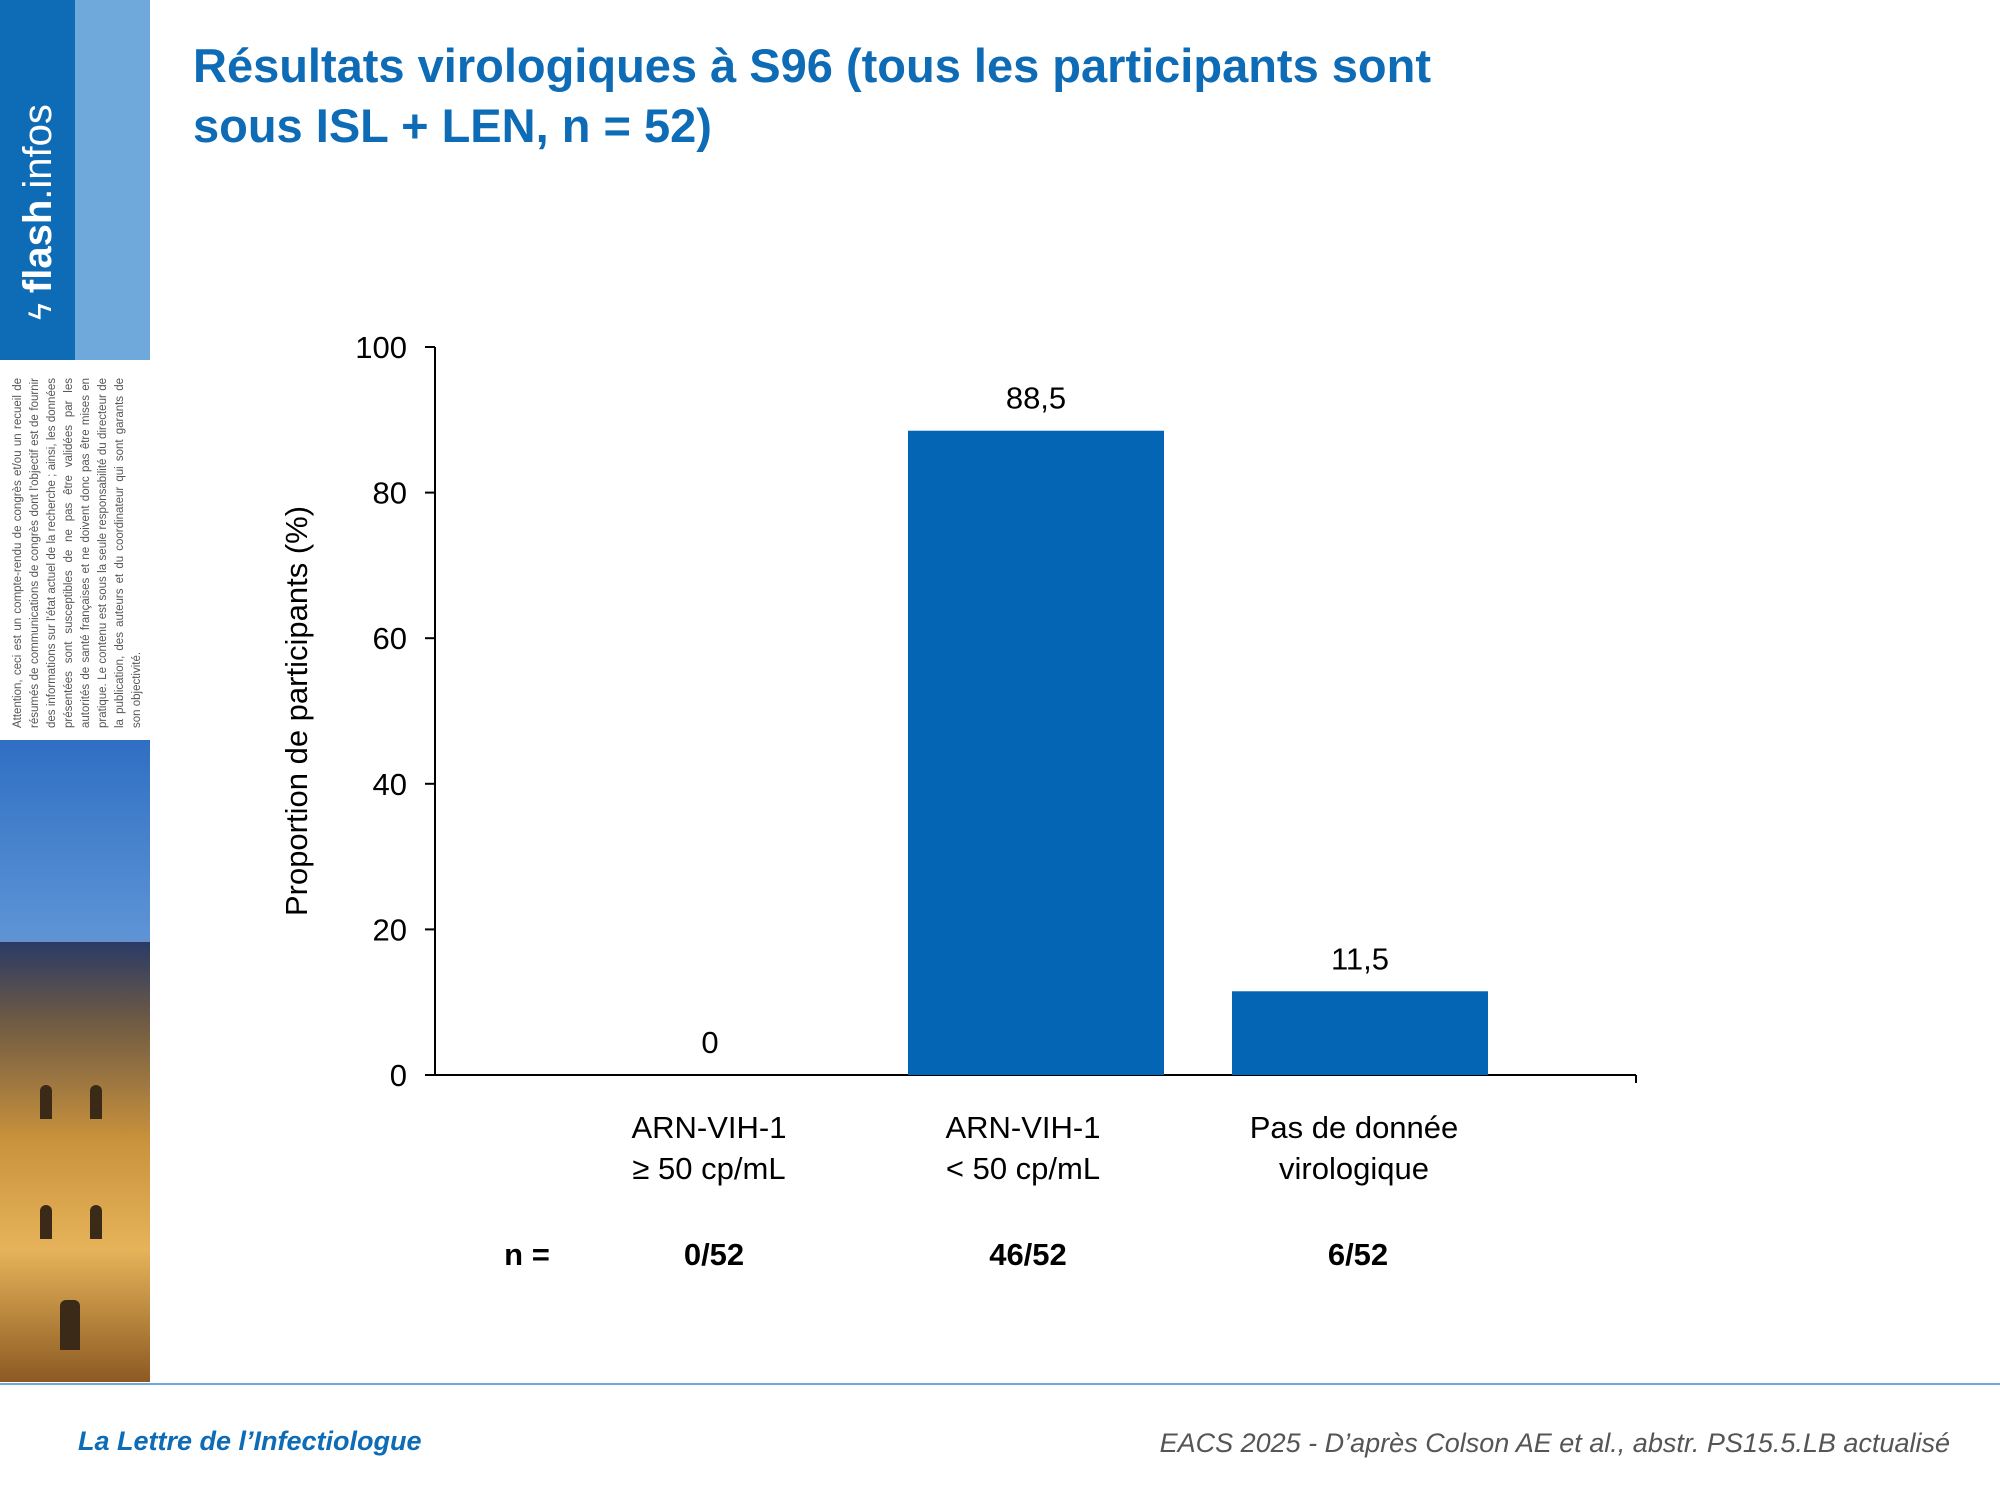 The image size is (2000, 1500). I want to click on n-value: 46/52, so click(1028, 1254).